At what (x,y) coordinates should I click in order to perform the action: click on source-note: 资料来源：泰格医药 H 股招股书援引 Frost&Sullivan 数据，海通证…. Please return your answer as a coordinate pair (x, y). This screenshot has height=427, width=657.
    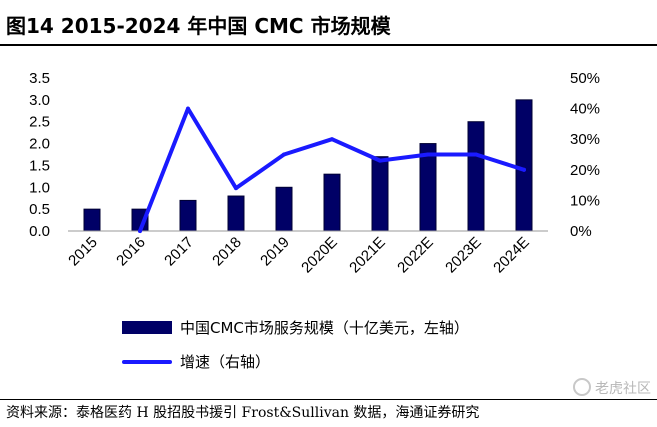
    Looking at the image, I should click on (243, 413).